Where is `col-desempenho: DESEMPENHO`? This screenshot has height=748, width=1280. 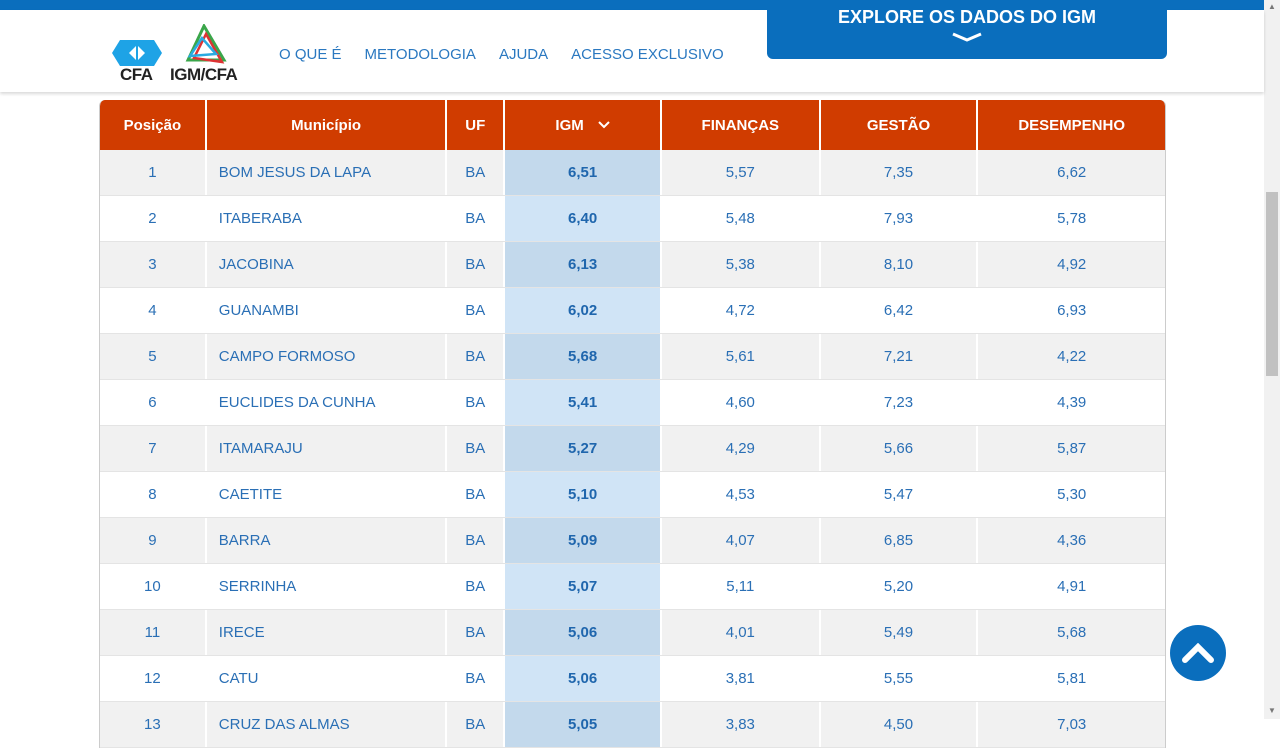
col-desempenho: DESEMPENHO is located at coordinates (1071, 125).